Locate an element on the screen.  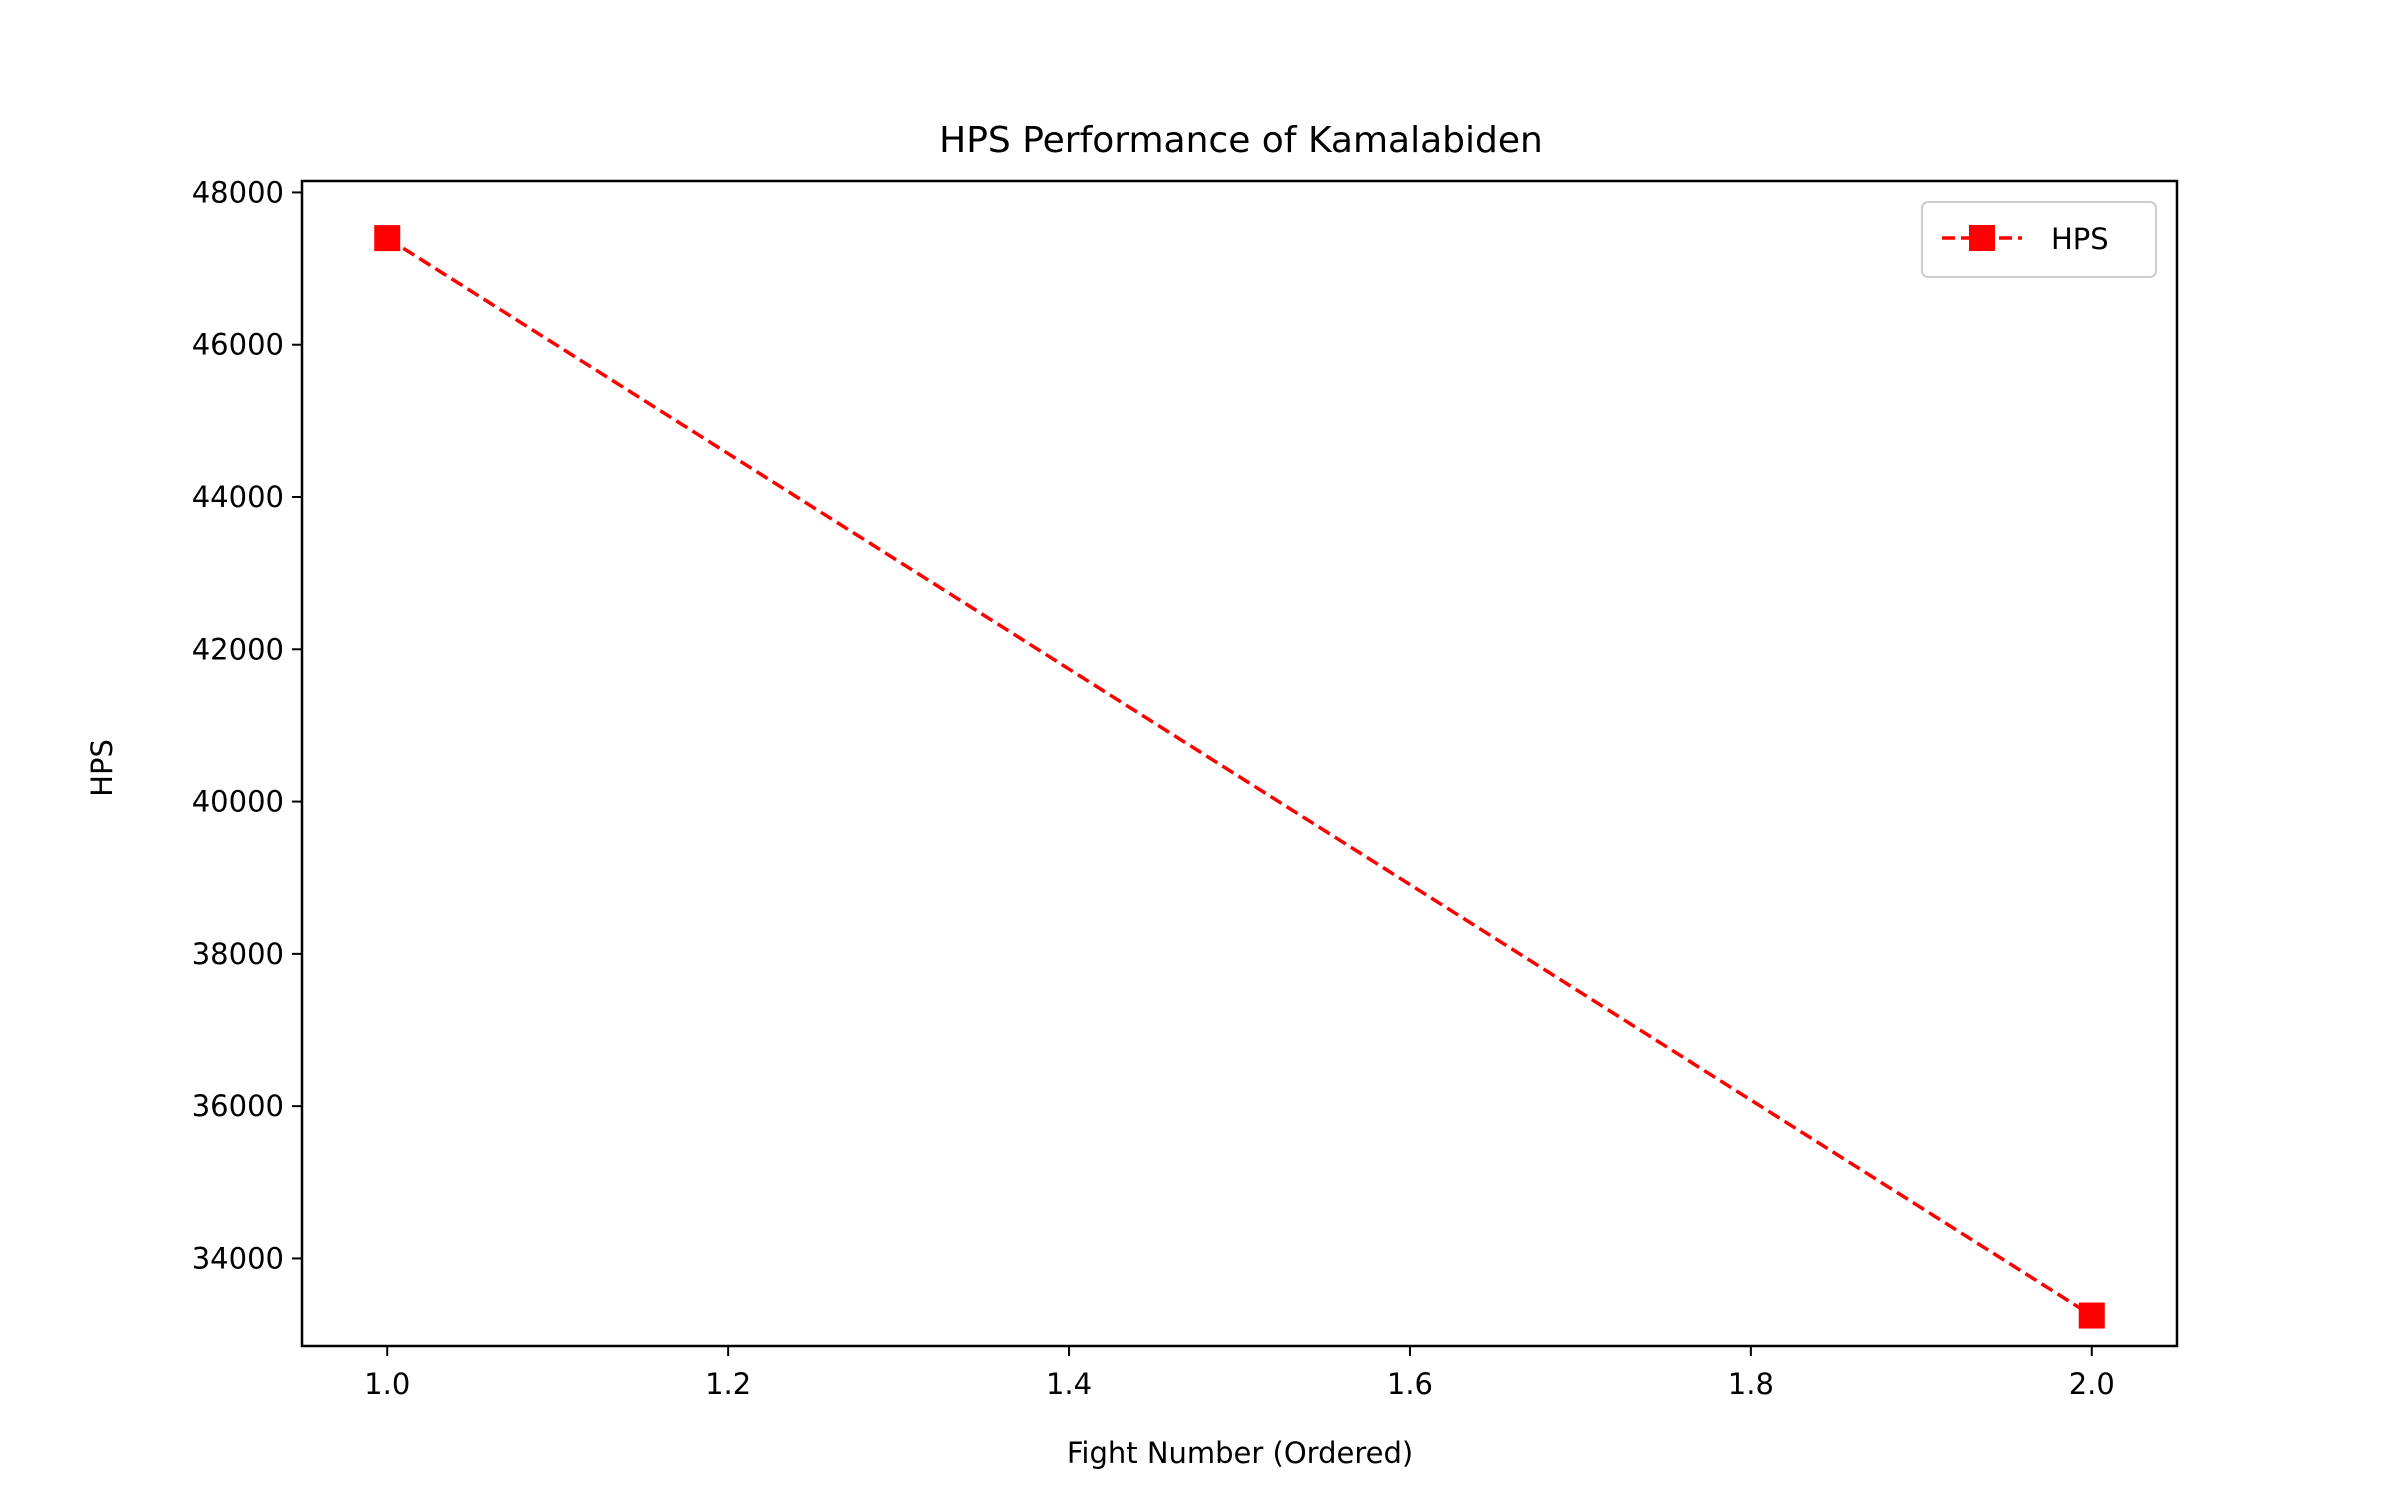
x-tick-label: 2.0 is located at coordinates (2092, 1384).